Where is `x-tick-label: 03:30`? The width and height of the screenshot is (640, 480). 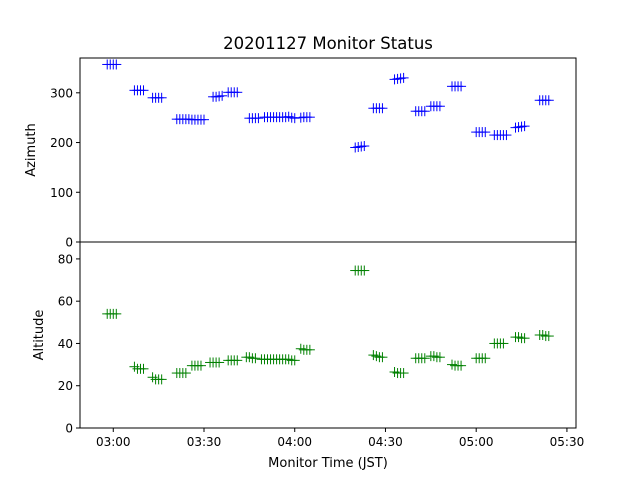 x-tick-label: 03:30 is located at coordinates (204, 442).